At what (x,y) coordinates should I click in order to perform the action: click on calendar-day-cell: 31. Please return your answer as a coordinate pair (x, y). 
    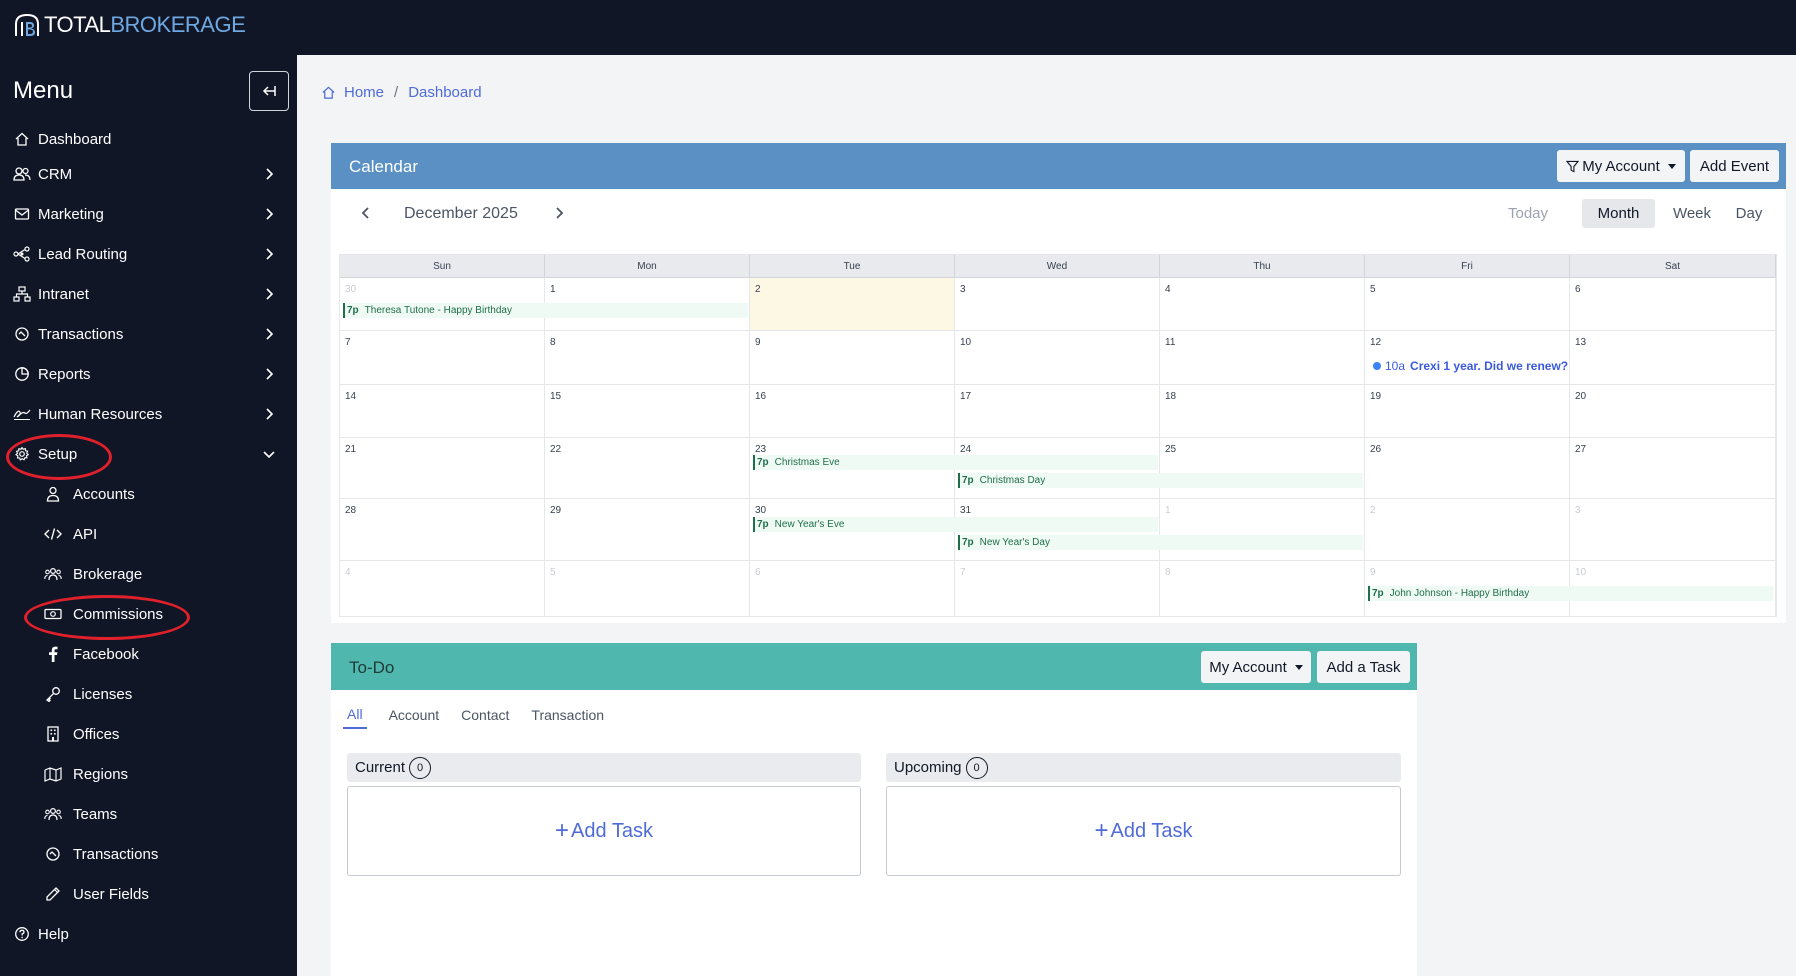
    Looking at the image, I should click on (1057, 530).